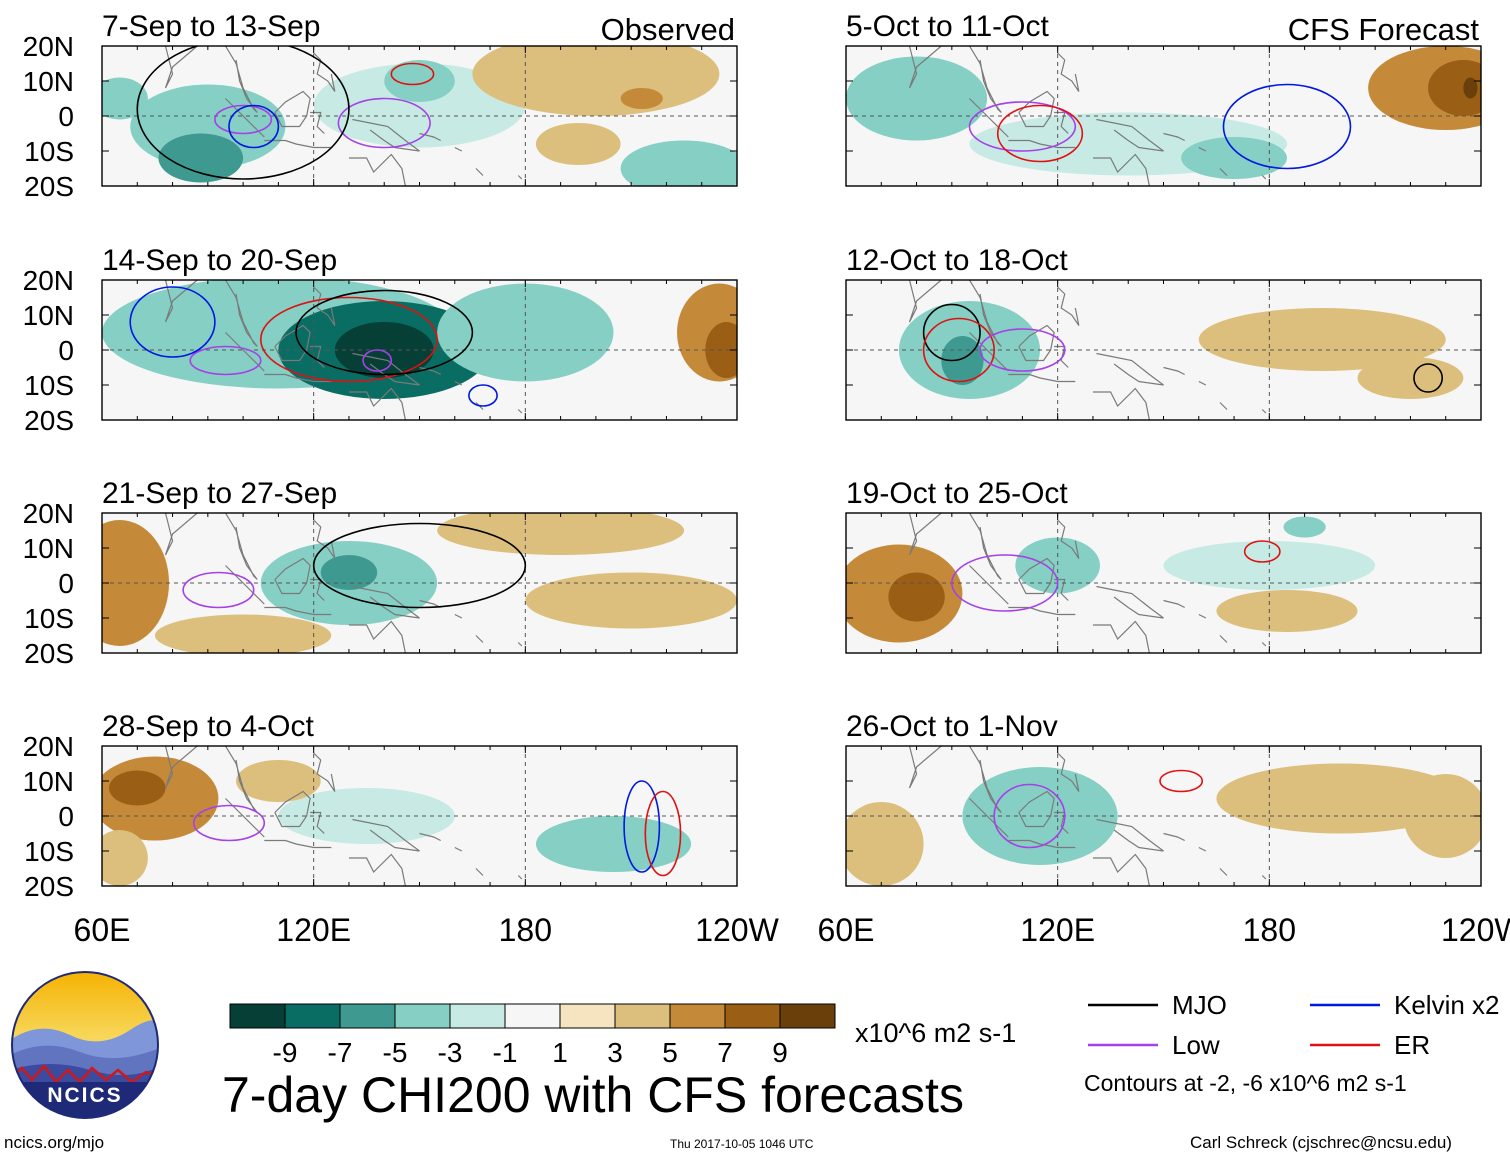 This screenshot has height=1159, width=1510. What do you see at coordinates (1384, 29) in the screenshot?
I see `column-label: CFS Forecast` at bounding box center [1384, 29].